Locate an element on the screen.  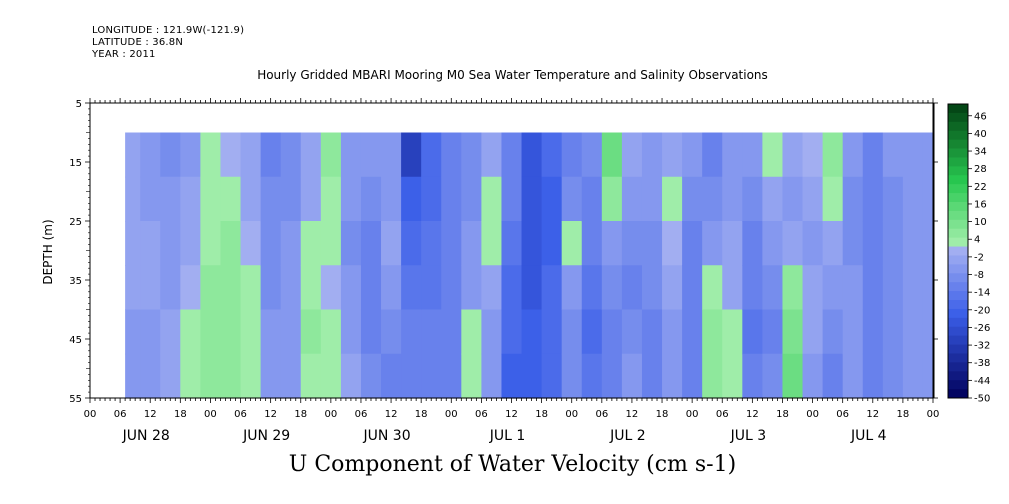
colorbar: 46 40 34 28 22 16 10 4 -2 -8 -14 -20 -26 -32 -38 -44 -50 is located at coordinates (968, 254).